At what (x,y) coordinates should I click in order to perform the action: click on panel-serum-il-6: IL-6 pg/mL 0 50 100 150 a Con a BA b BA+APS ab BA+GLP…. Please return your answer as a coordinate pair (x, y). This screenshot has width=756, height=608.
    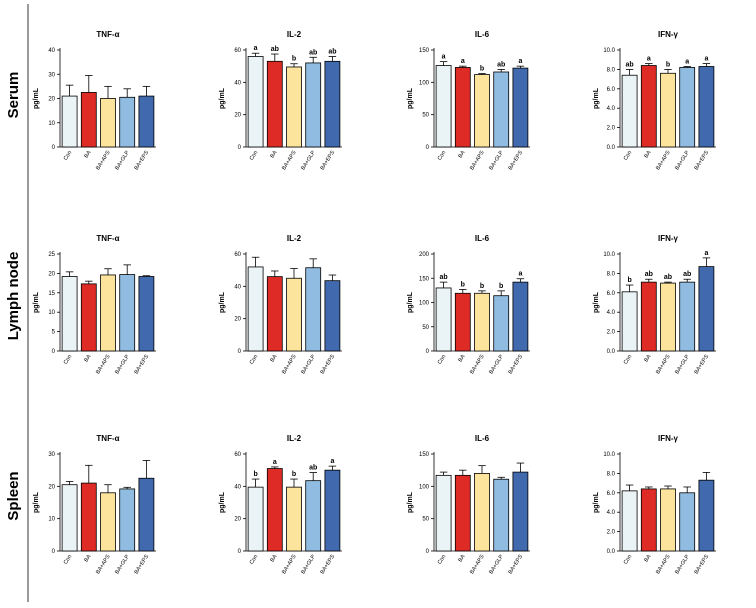
    Looking at the image, I should click on (468, 100).